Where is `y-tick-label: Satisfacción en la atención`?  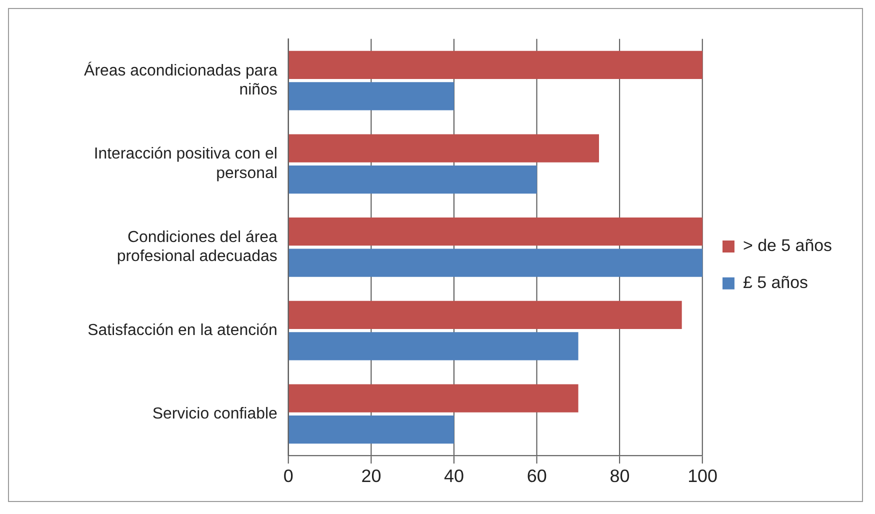 y-tick-label: Satisfacción en la atención is located at coordinates (183, 330).